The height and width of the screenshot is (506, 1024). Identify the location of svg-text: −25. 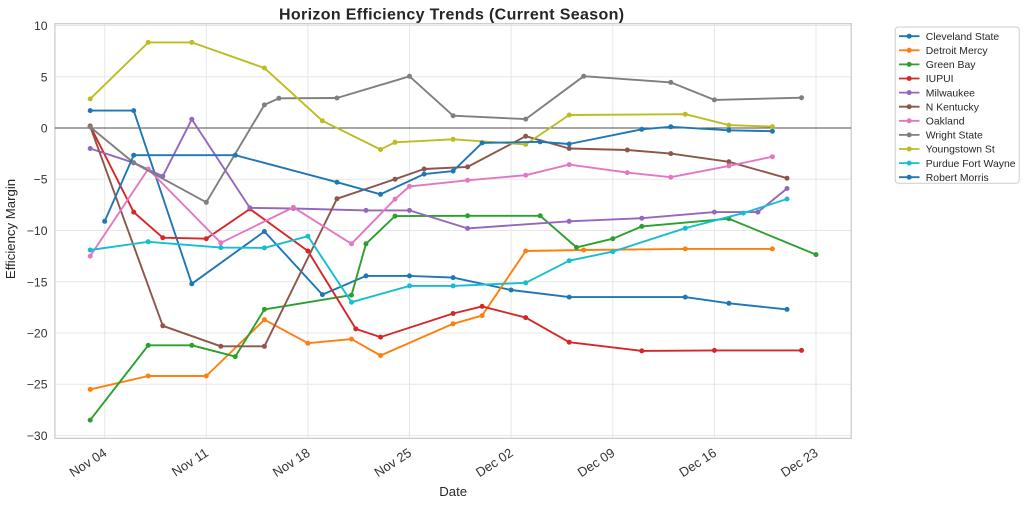
(37, 385).